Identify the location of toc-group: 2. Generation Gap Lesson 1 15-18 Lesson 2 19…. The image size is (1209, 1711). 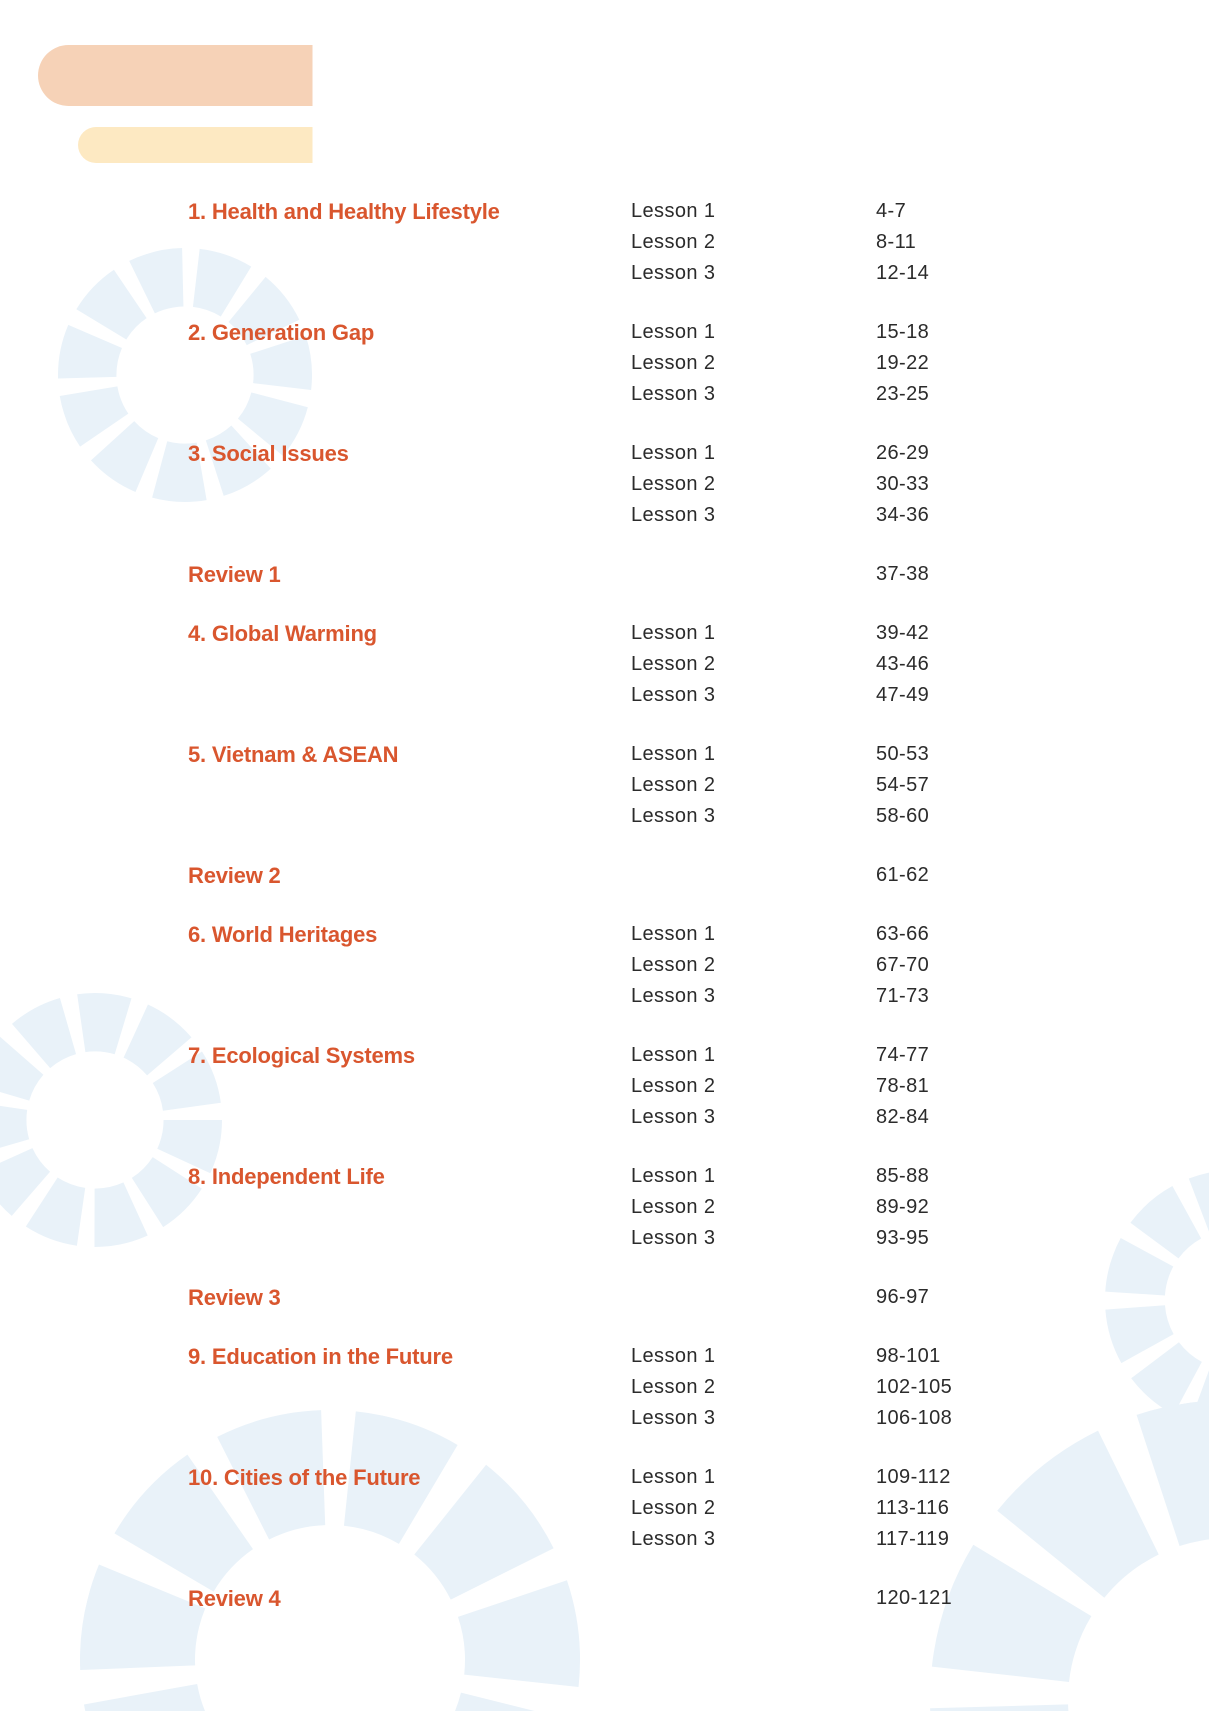
(604, 363).